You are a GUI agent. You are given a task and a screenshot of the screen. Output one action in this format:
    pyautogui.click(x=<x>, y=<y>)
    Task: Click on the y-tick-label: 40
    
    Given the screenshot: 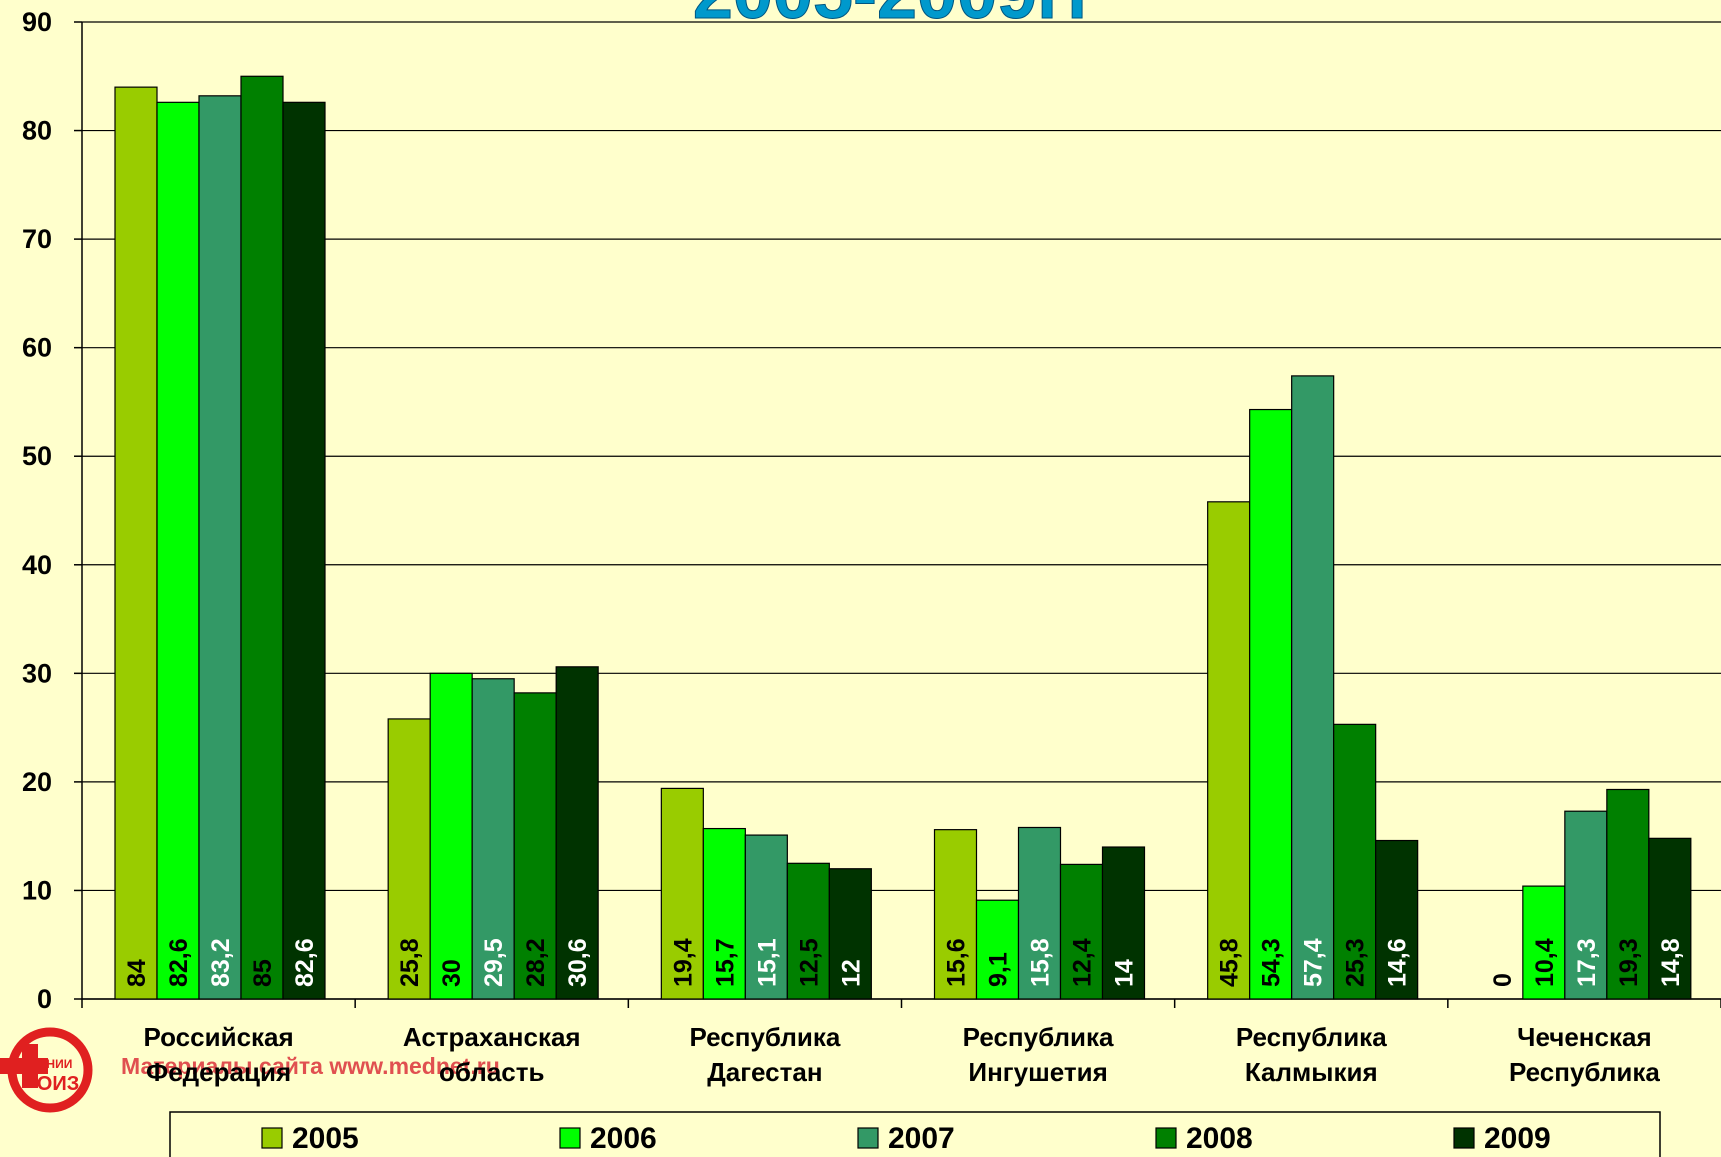 What is the action you would take?
    pyautogui.click(x=37, y=565)
    